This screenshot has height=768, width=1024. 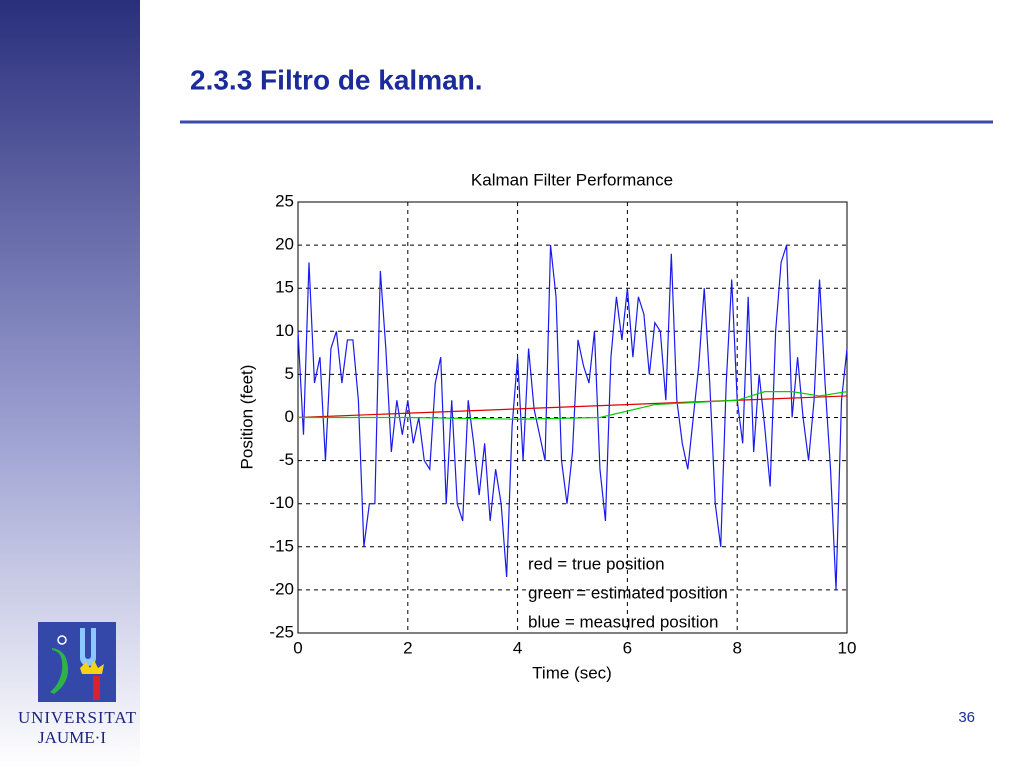 I want to click on logo-text: UNIVERSITAT, so click(x=77, y=717).